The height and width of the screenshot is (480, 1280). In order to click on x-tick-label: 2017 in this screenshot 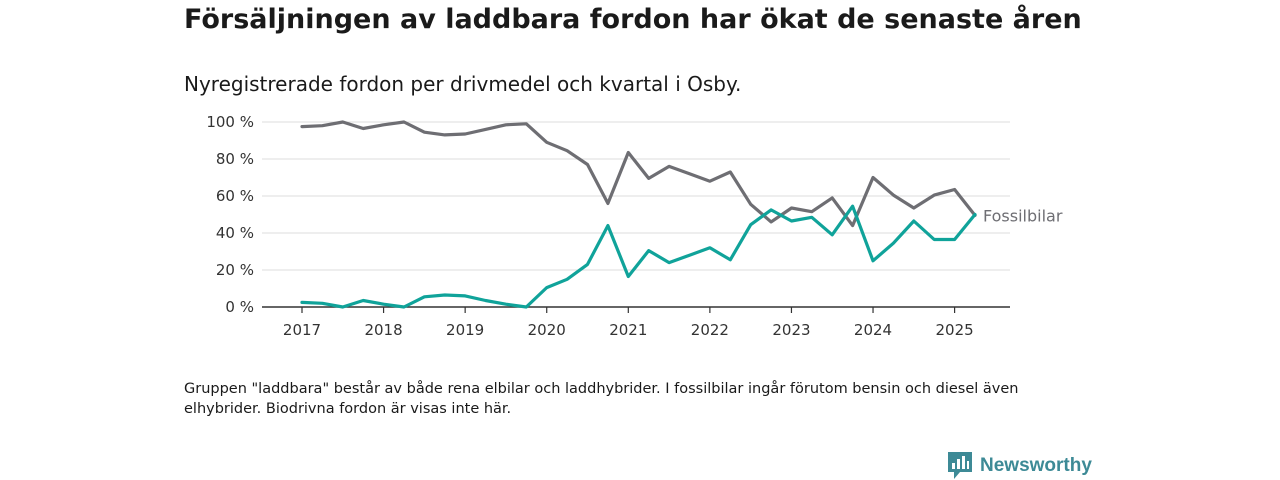, I will do `click(302, 330)`.